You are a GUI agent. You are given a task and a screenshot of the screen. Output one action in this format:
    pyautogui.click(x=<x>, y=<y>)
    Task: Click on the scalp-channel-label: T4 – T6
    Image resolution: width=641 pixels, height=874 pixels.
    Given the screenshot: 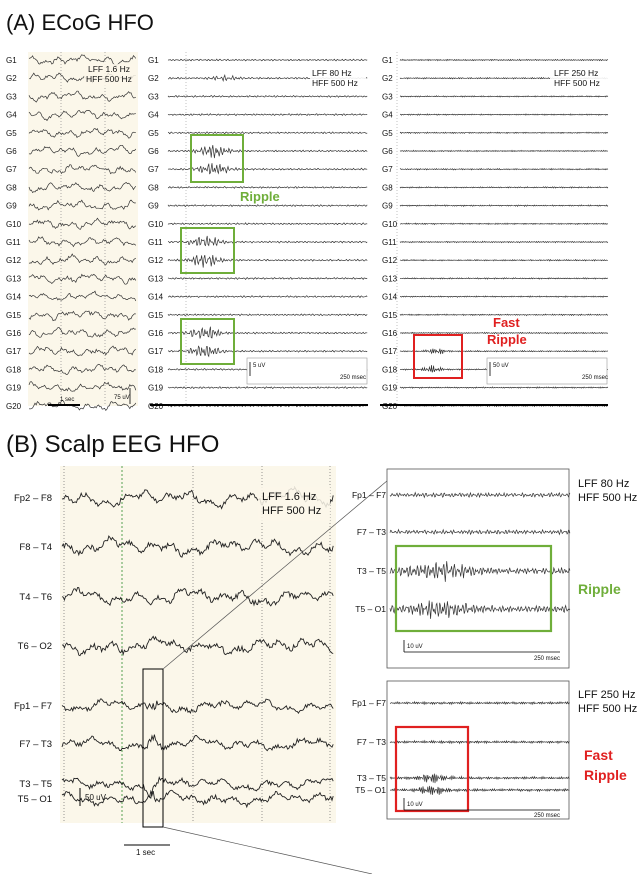 What is the action you would take?
    pyautogui.click(x=35, y=597)
    